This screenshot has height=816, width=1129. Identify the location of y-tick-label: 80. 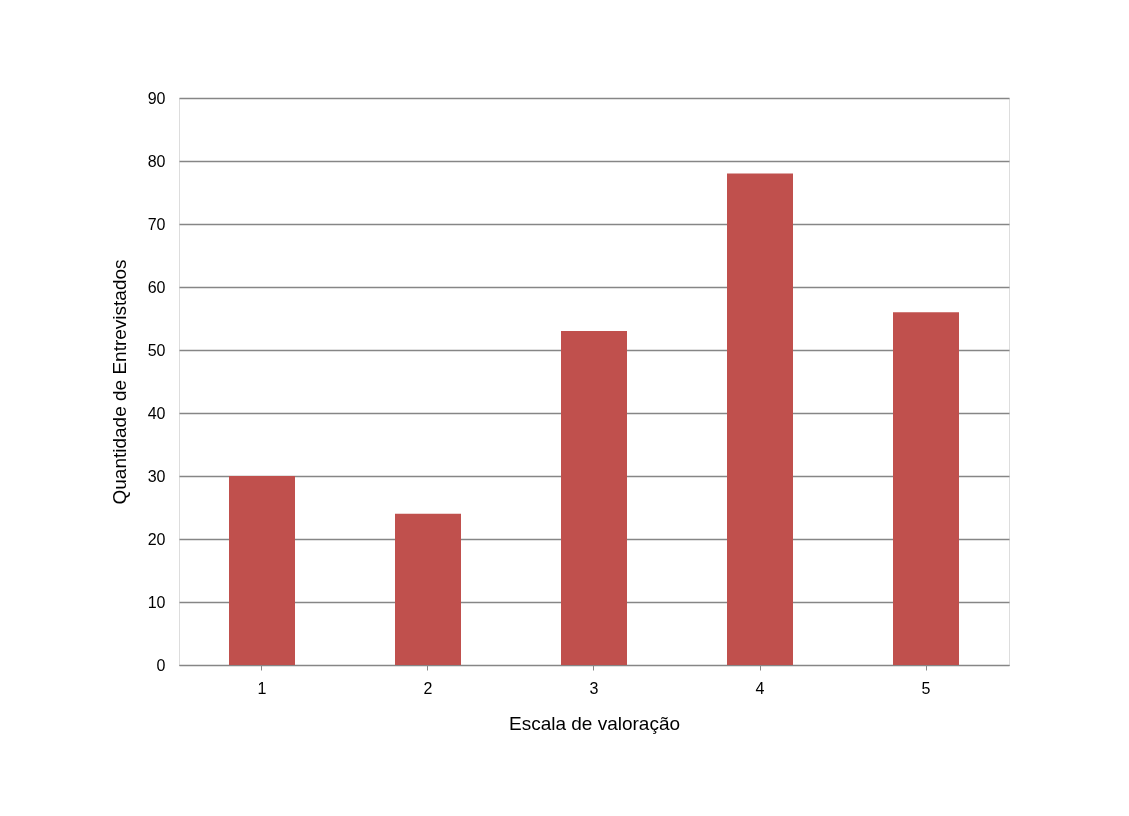
(156, 161).